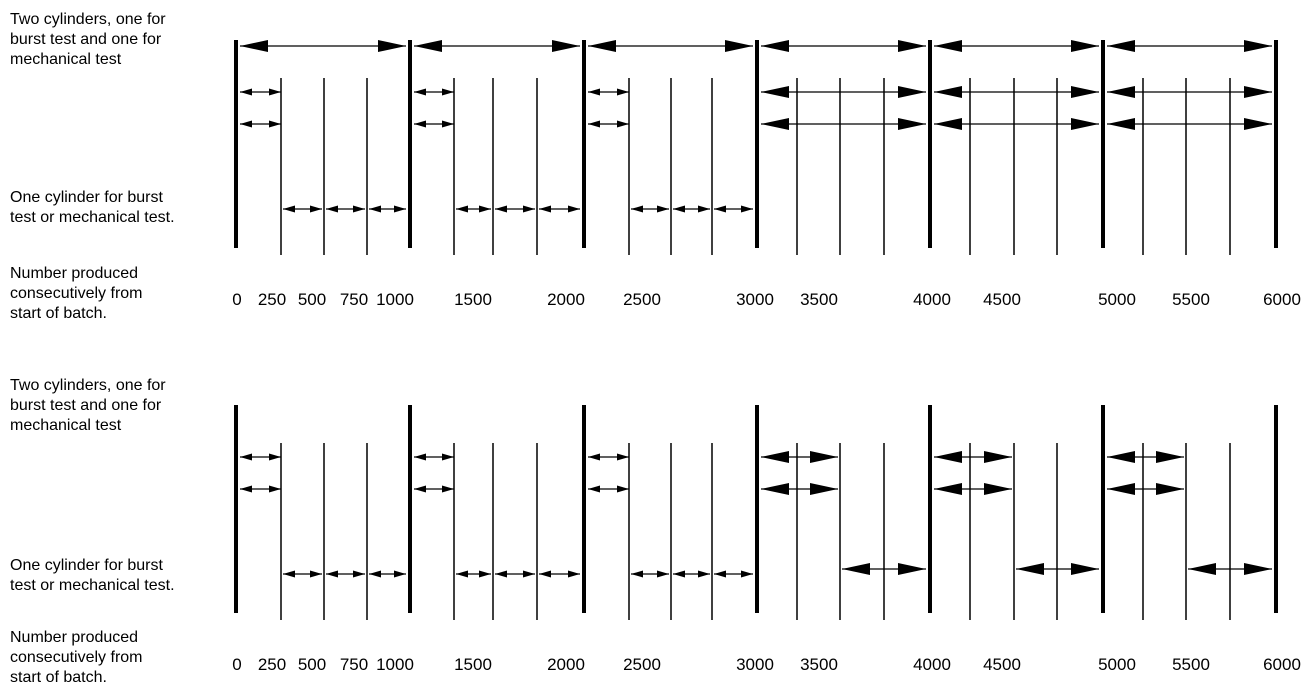 This screenshot has width=1306, height=699. What do you see at coordinates (932, 299) in the screenshot?
I see `tick-label: 4000` at bounding box center [932, 299].